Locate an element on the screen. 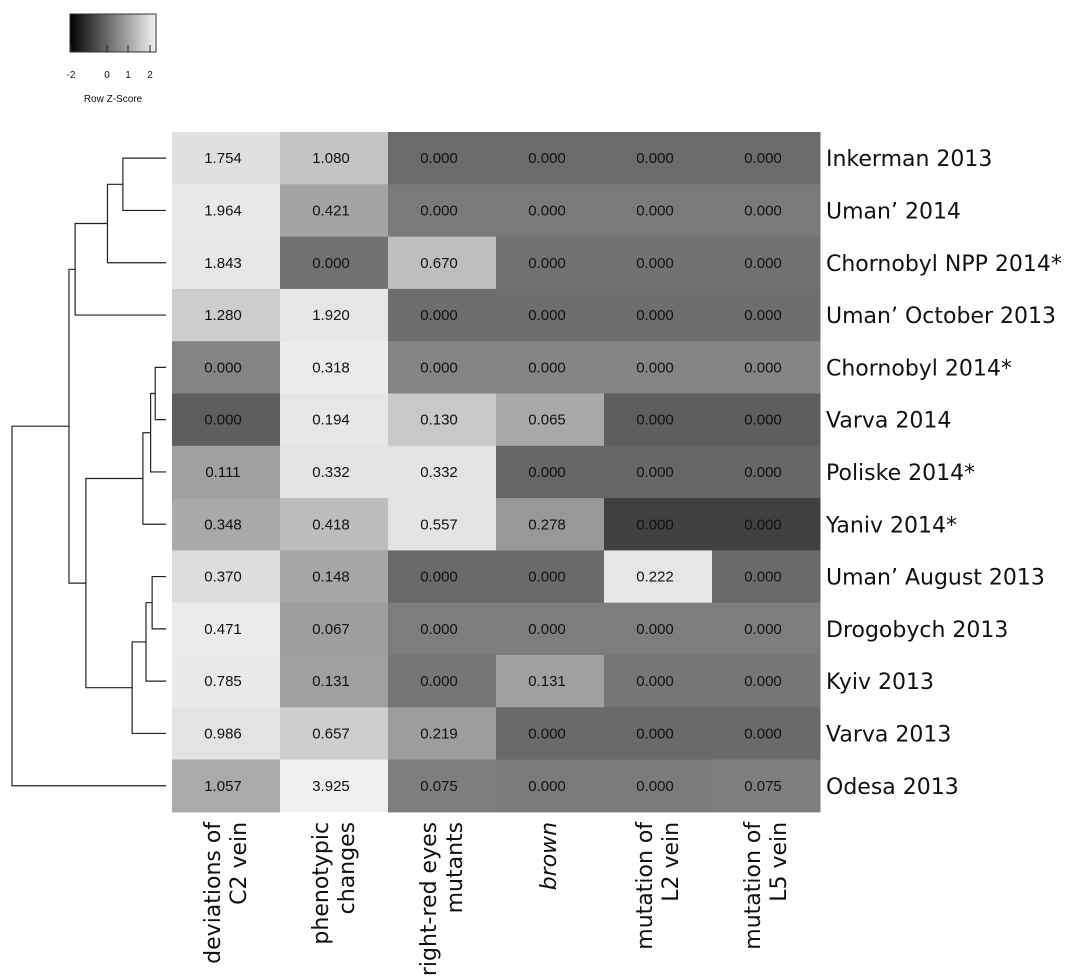 The image size is (1075, 977). column-label: deviations of is located at coordinates (213, 892).